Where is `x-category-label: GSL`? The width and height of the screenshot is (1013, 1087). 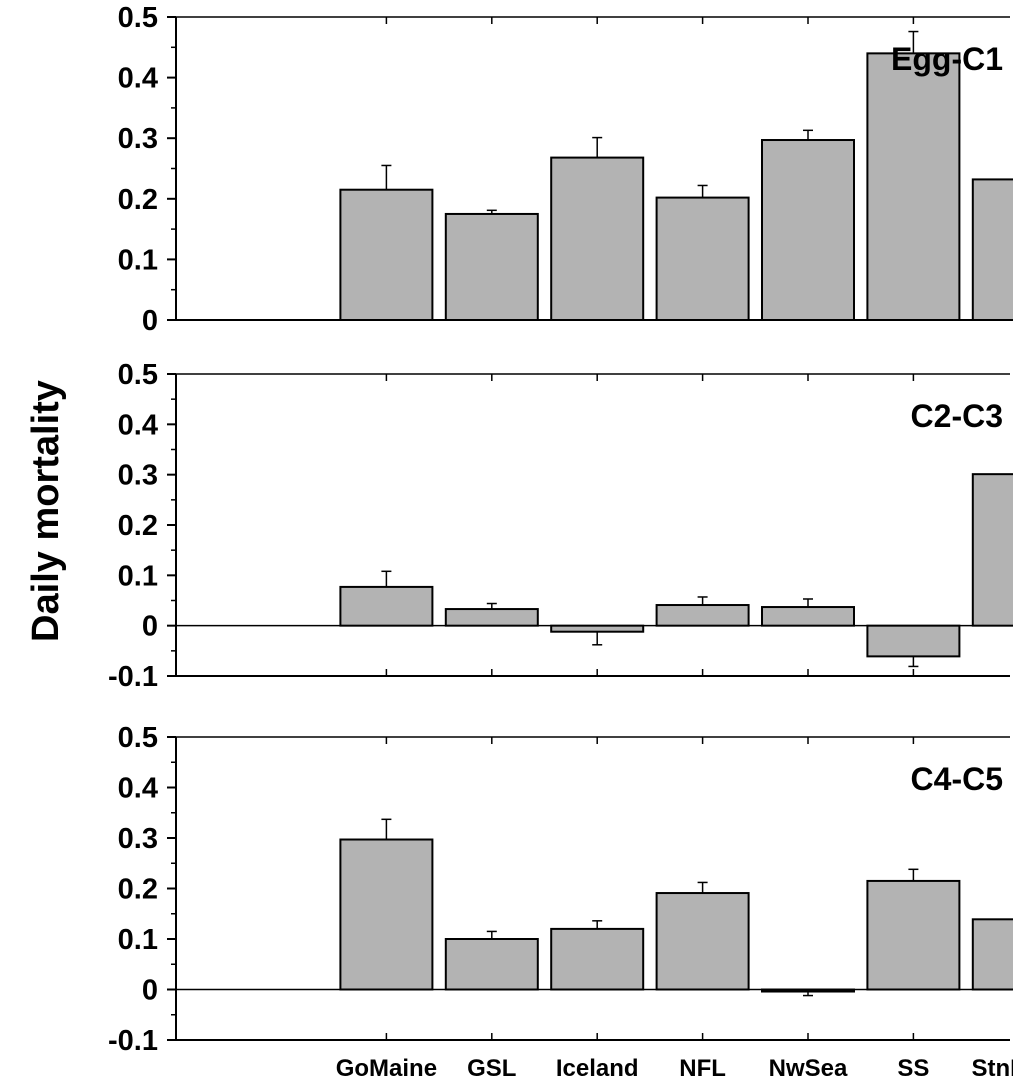
x-category-label: GSL is located at coordinates (491, 1068).